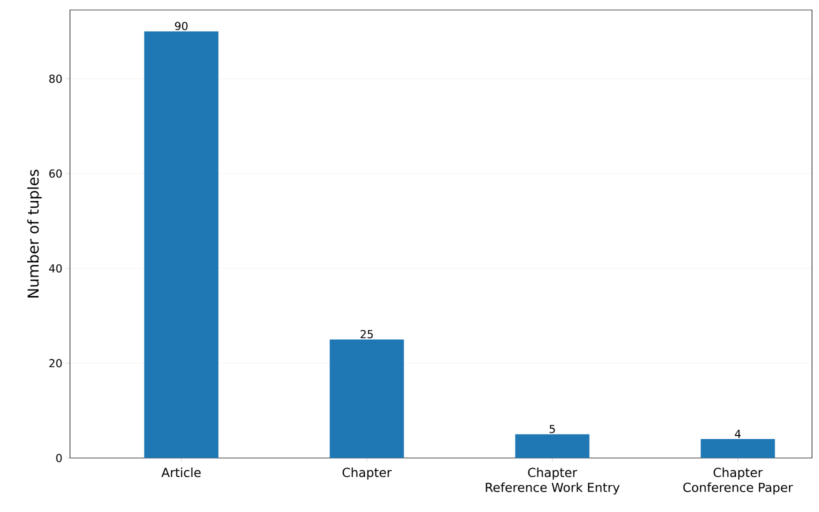 The image size is (819, 512). What do you see at coordinates (55, 173) in the screenshot?
I see `y-tick-label: 60` at bounding box center [55, 173].